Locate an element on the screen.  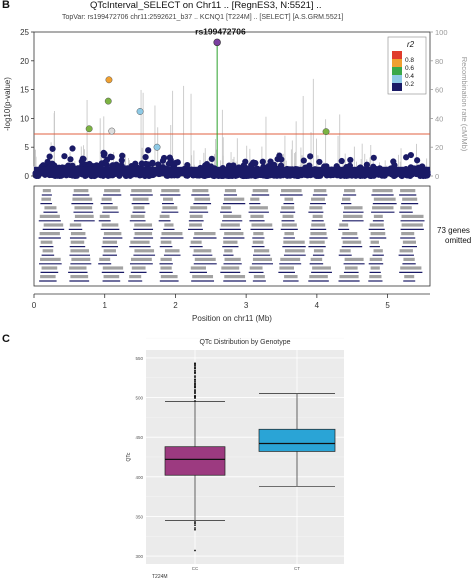
ld-legend-label: 0.4 is located at coordinates (409, 76).